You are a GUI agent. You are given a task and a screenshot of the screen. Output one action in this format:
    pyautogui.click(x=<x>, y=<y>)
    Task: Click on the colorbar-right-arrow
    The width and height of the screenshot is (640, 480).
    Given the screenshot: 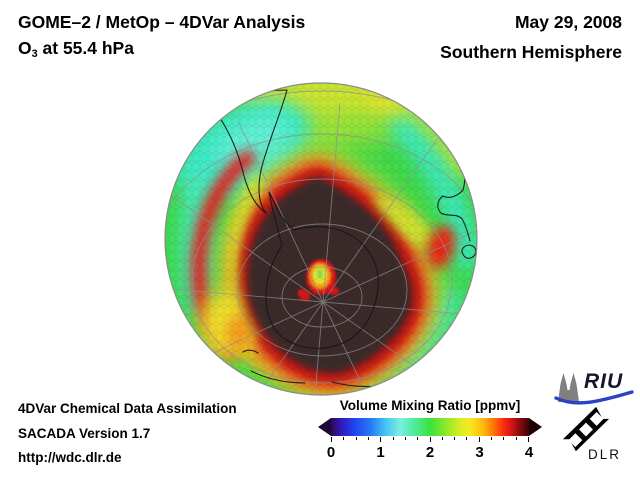 What is the action you would take?
    pyautogui.click(x=535, y=427)
    